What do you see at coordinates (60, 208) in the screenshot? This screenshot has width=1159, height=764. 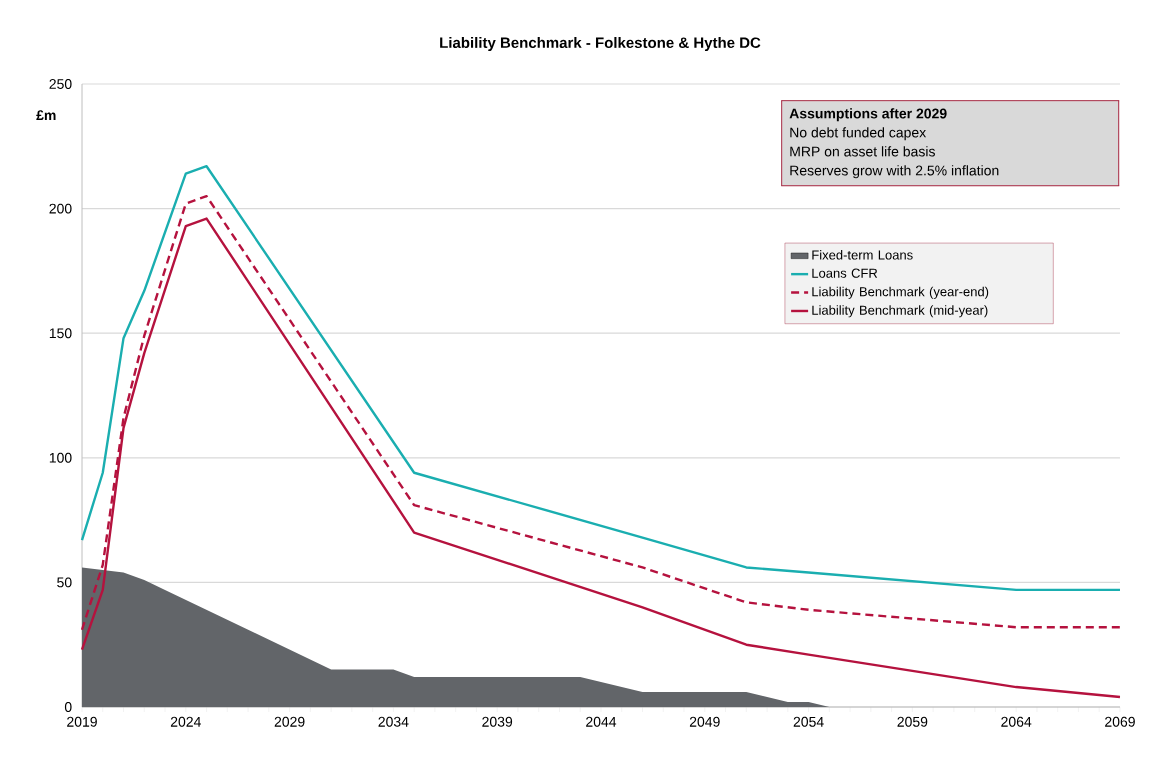 I see `y-tick-label: 200` at bounding box center [60, 208].